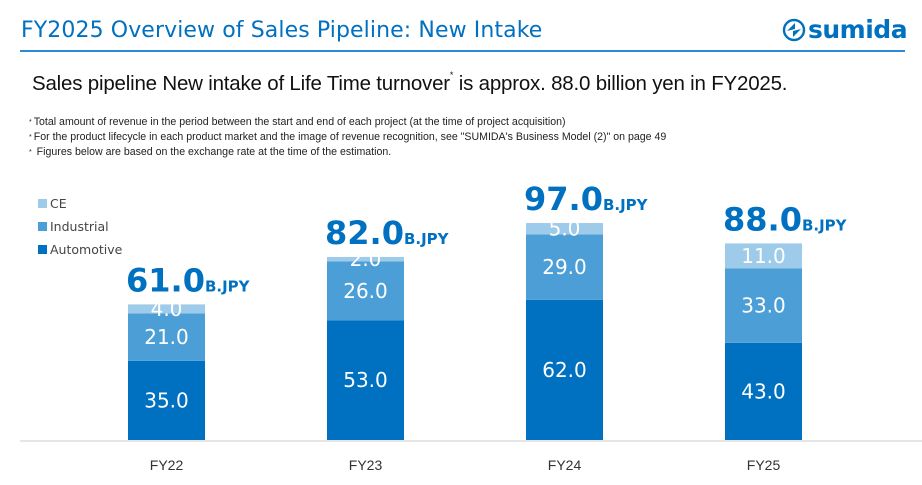 This screenshot has width=922, height=485. I want to click on segment-label: 35.0, so click(166, 400).